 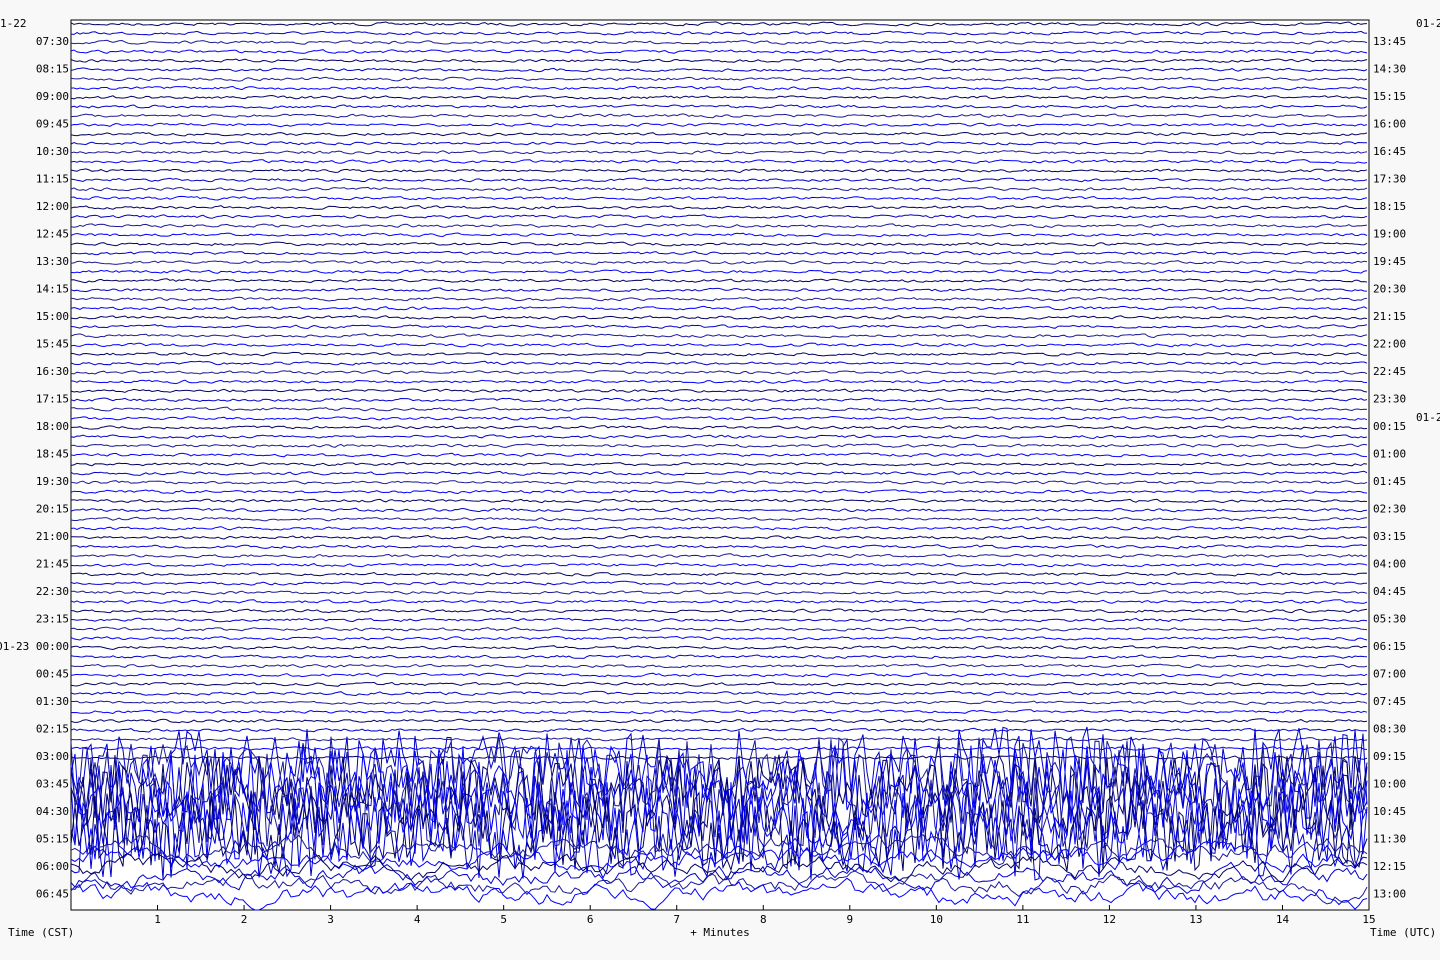 I want to click on right-time-label: 08:30, so click(x=1389, y=729).